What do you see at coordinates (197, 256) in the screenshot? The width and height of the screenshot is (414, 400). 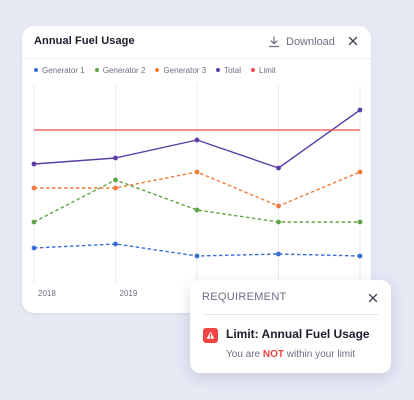 I see `point-generator-1-2020` at bounding box center [197, 256].